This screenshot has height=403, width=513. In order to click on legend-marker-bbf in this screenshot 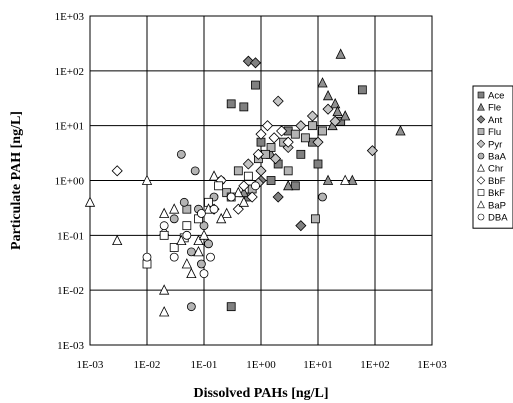, I will do `click(481, 180)`.